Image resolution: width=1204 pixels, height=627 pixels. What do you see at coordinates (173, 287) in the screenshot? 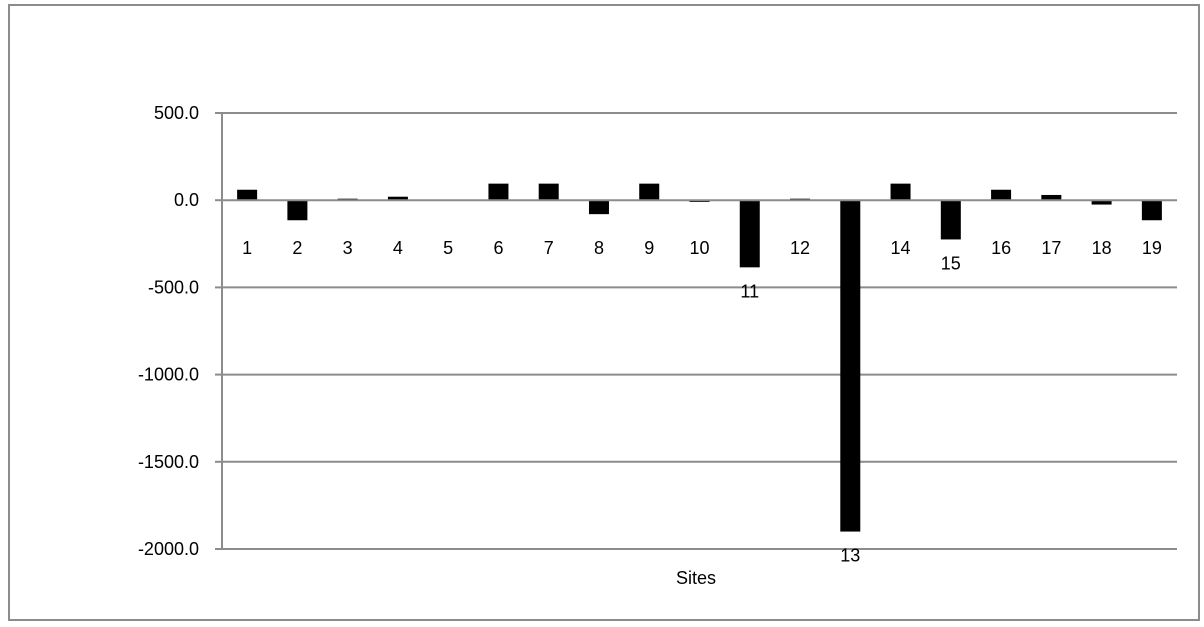
I see `y-tick-label: -500.0` at bounding box center [173, 287].